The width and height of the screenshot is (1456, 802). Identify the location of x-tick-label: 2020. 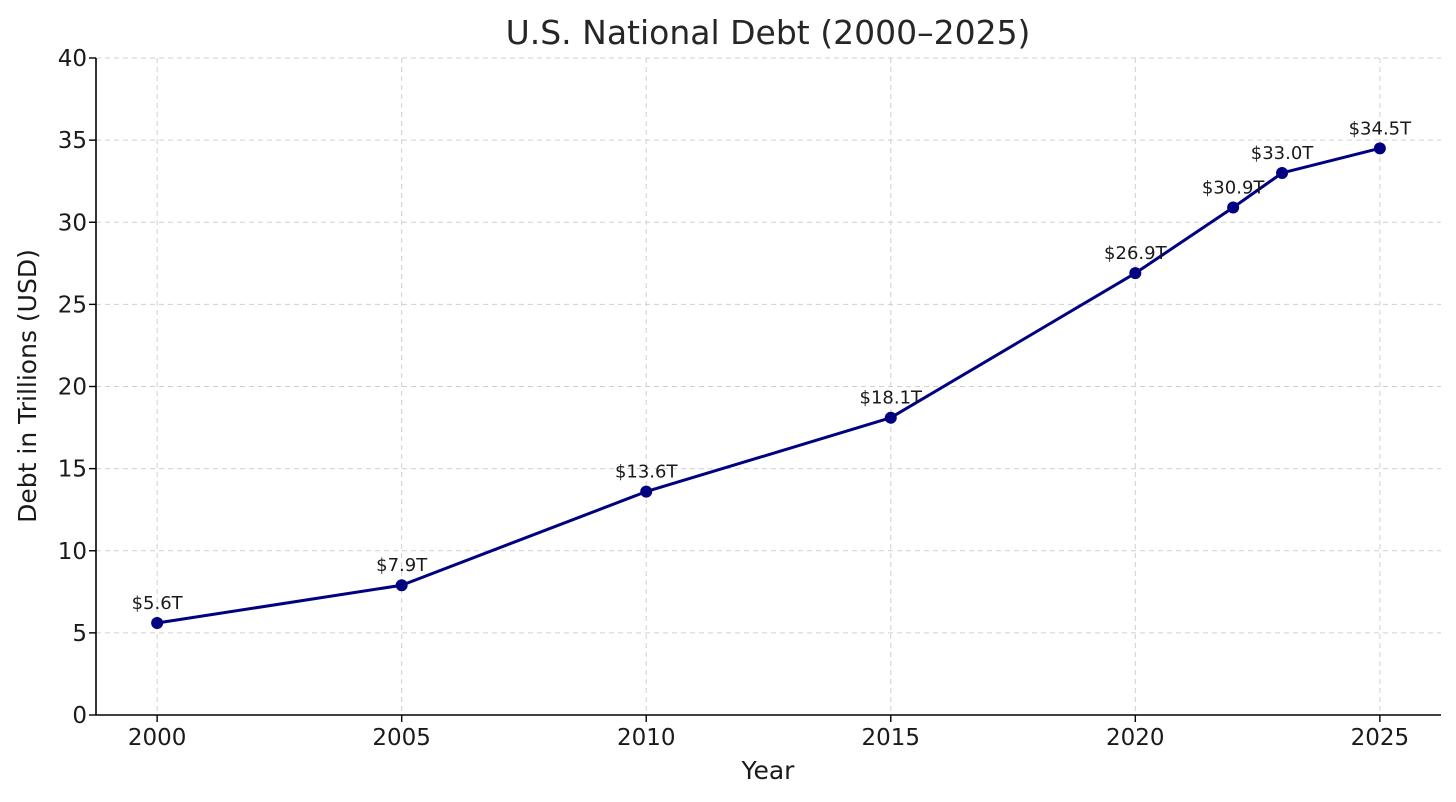
(1135, 738).